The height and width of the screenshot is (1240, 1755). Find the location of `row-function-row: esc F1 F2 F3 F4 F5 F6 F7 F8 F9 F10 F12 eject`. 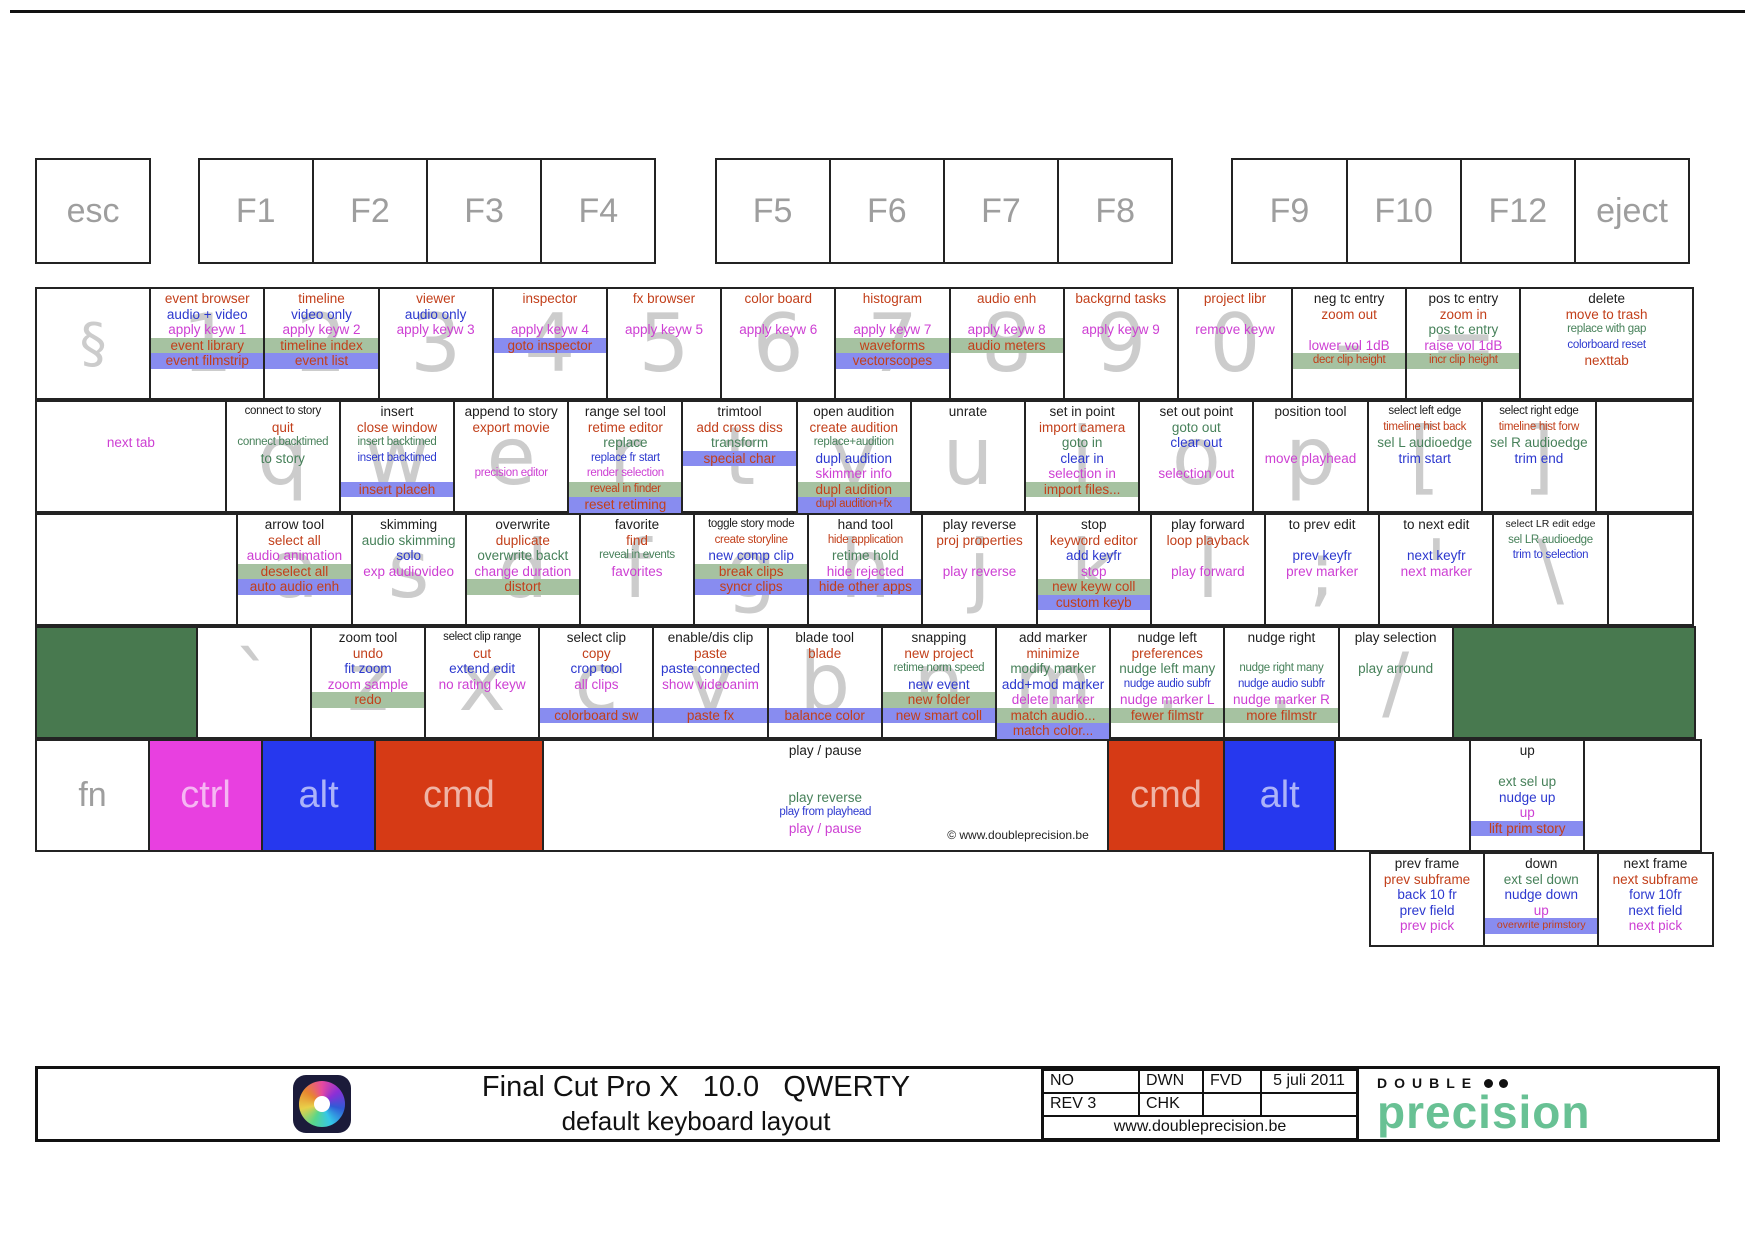

row-function-row: esc F1 F2 F3 F4 F5 F6 F7 F8 F9 F10 F12 eject is located at coordinates (863, 211).